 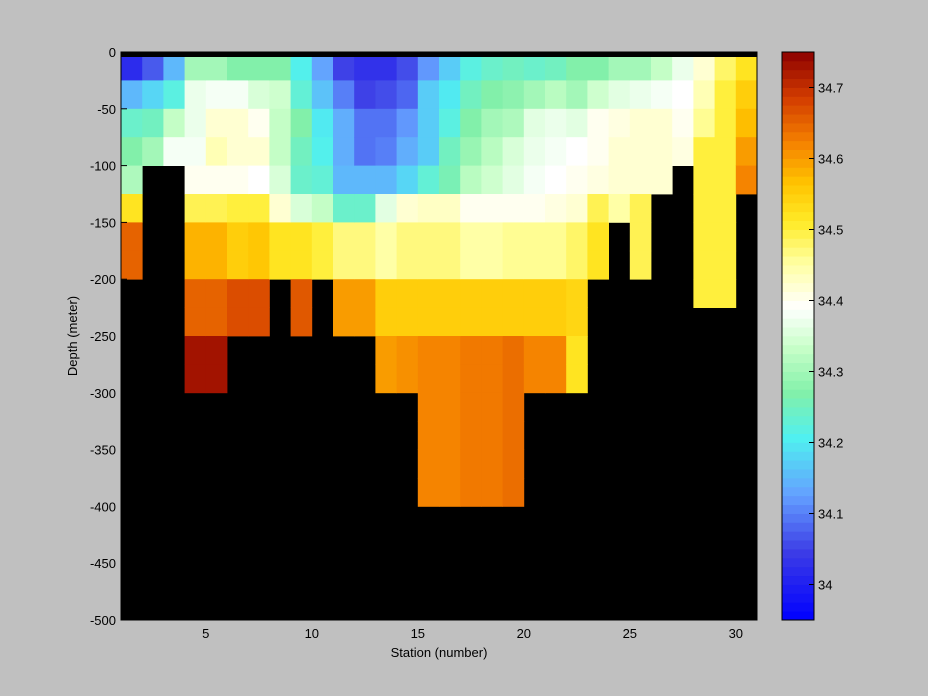 I want to click on colorbar, so click(x=798, y=336).